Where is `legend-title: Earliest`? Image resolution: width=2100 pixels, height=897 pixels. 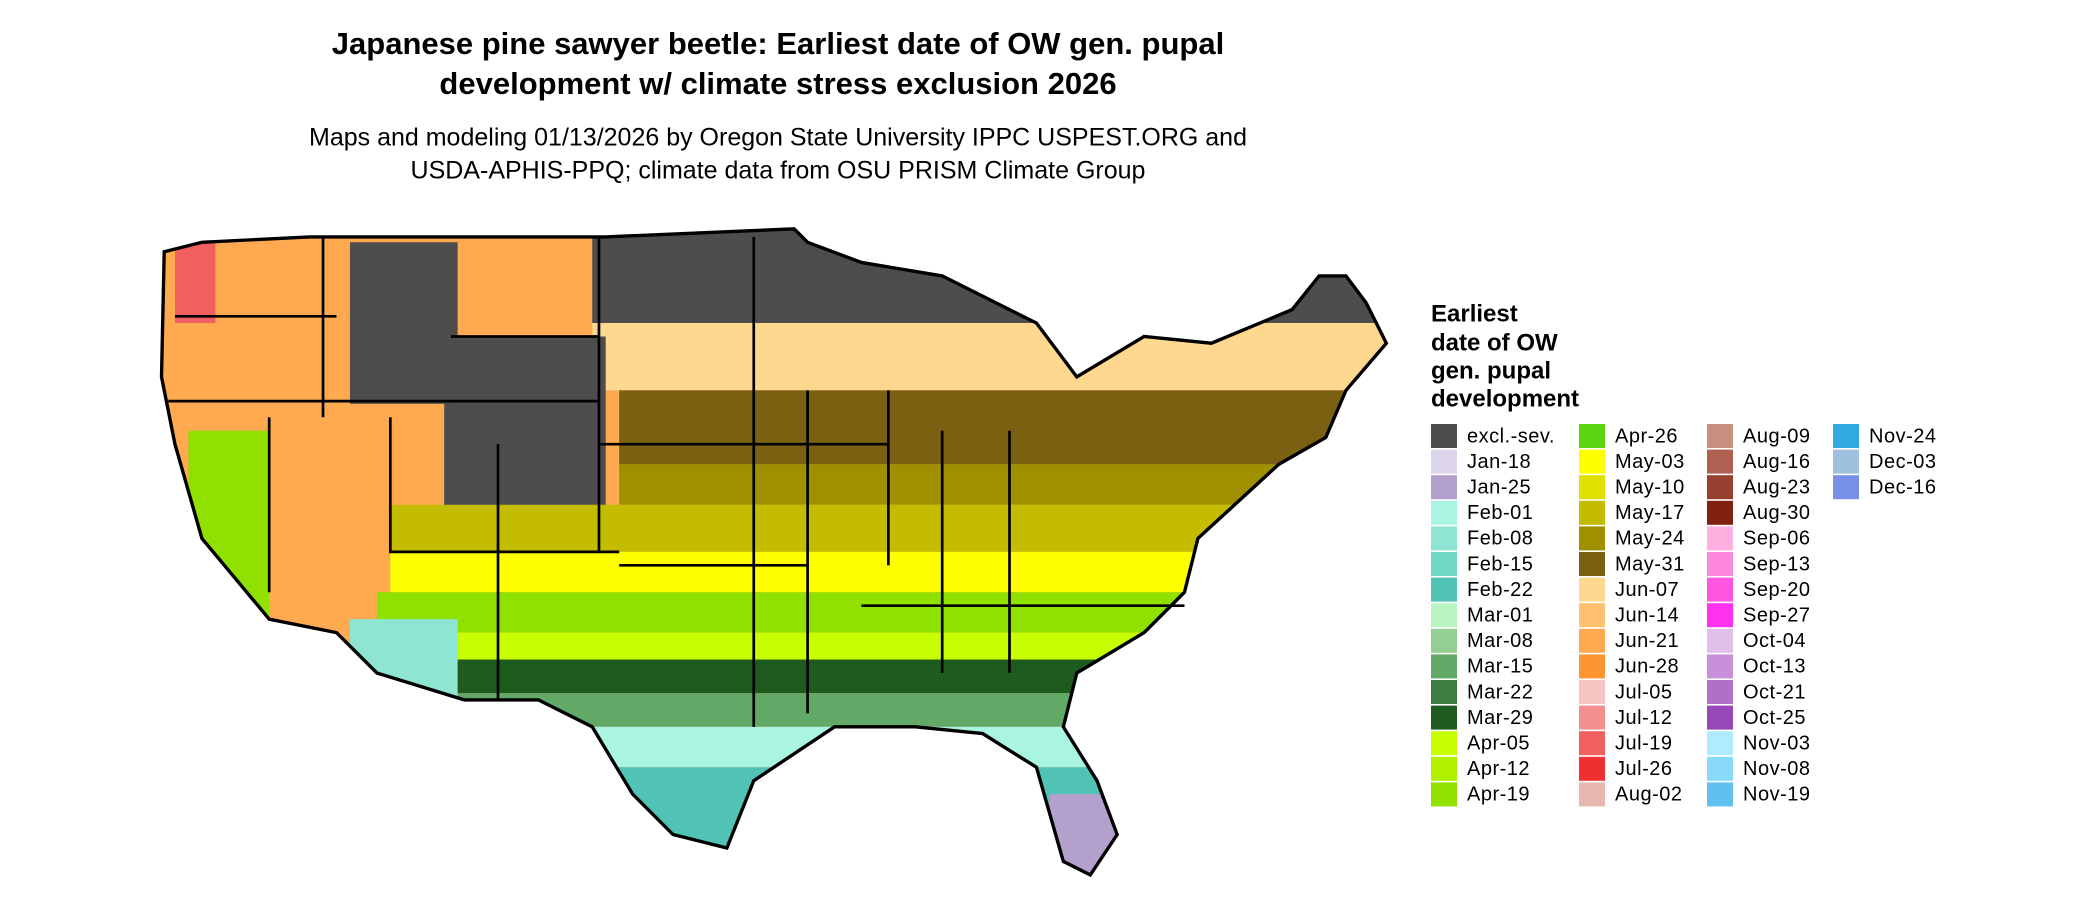
legend-title: Earliest is located at coordinates (1474, 313).